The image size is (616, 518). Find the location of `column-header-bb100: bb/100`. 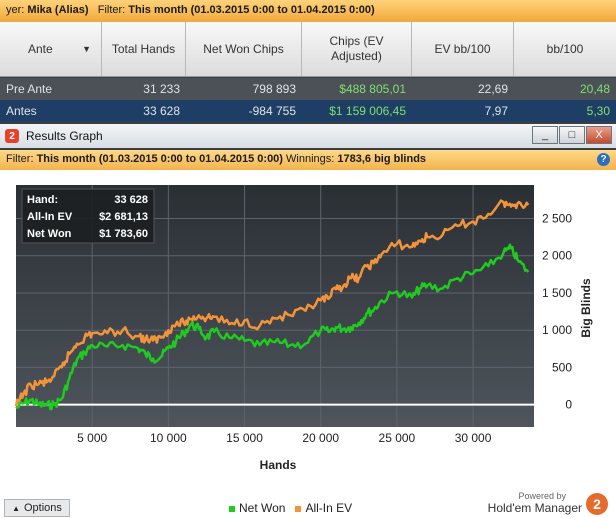

column-header-bb100: bb/100 is located at coordinates (565, 48).